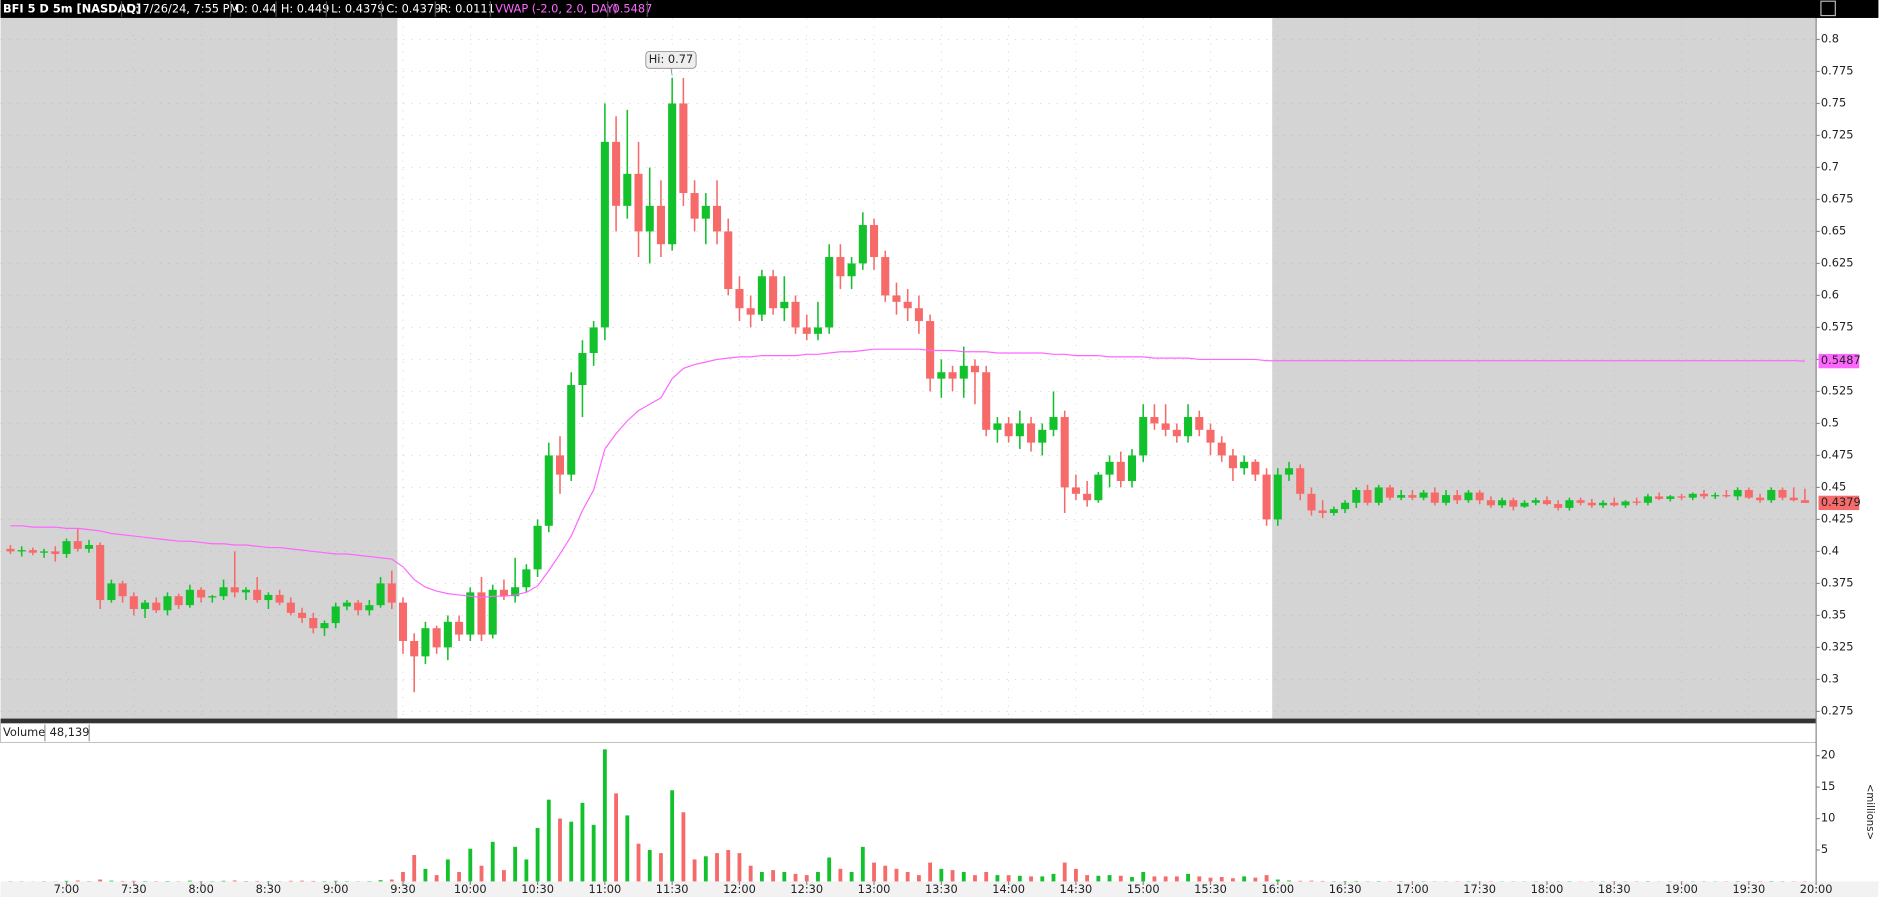 The image size is (1879, 897). What do you see at coordinates (336, 889) in the screenshot?
I see `x-tick-label: 9:00` at bounding box center [336, 889].